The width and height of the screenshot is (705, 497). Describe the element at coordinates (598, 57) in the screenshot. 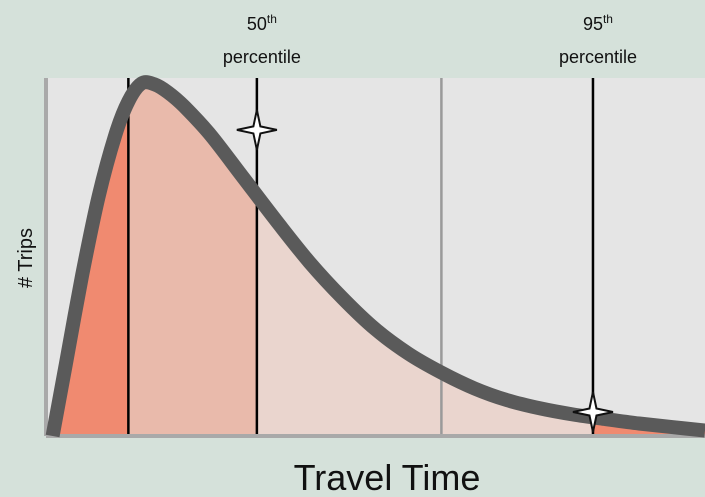

I see `percentile-word-95: percentile` at that location.